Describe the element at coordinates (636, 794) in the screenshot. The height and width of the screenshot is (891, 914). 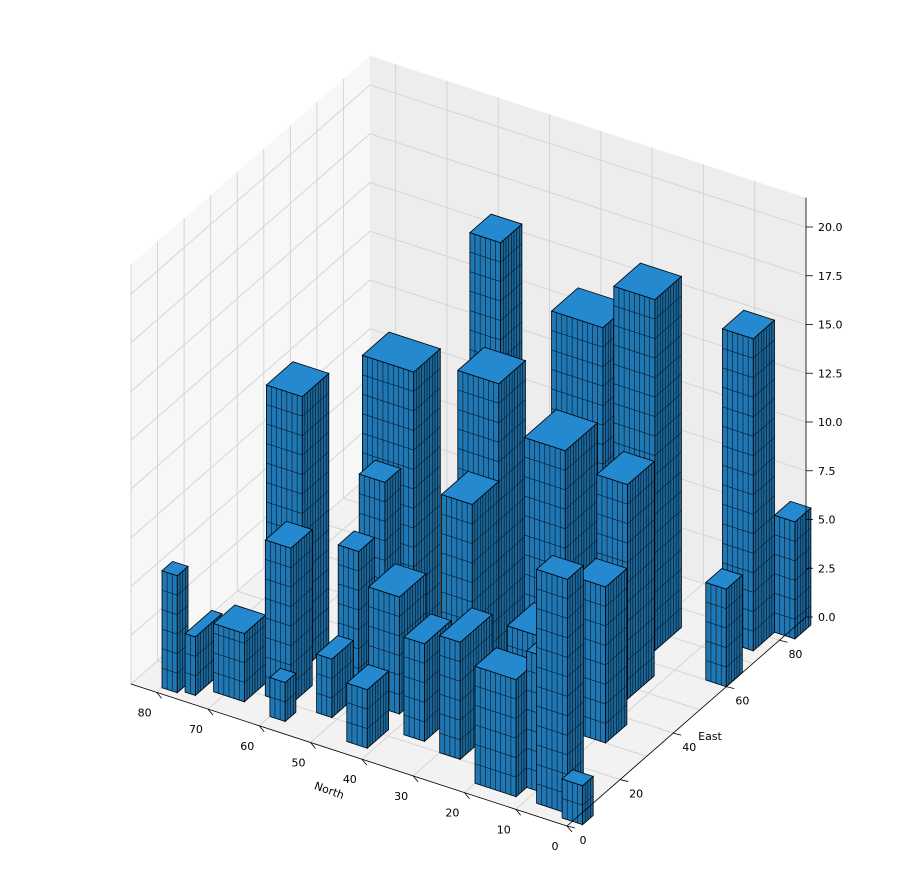
I see `east-tick-label: 20` at that location.